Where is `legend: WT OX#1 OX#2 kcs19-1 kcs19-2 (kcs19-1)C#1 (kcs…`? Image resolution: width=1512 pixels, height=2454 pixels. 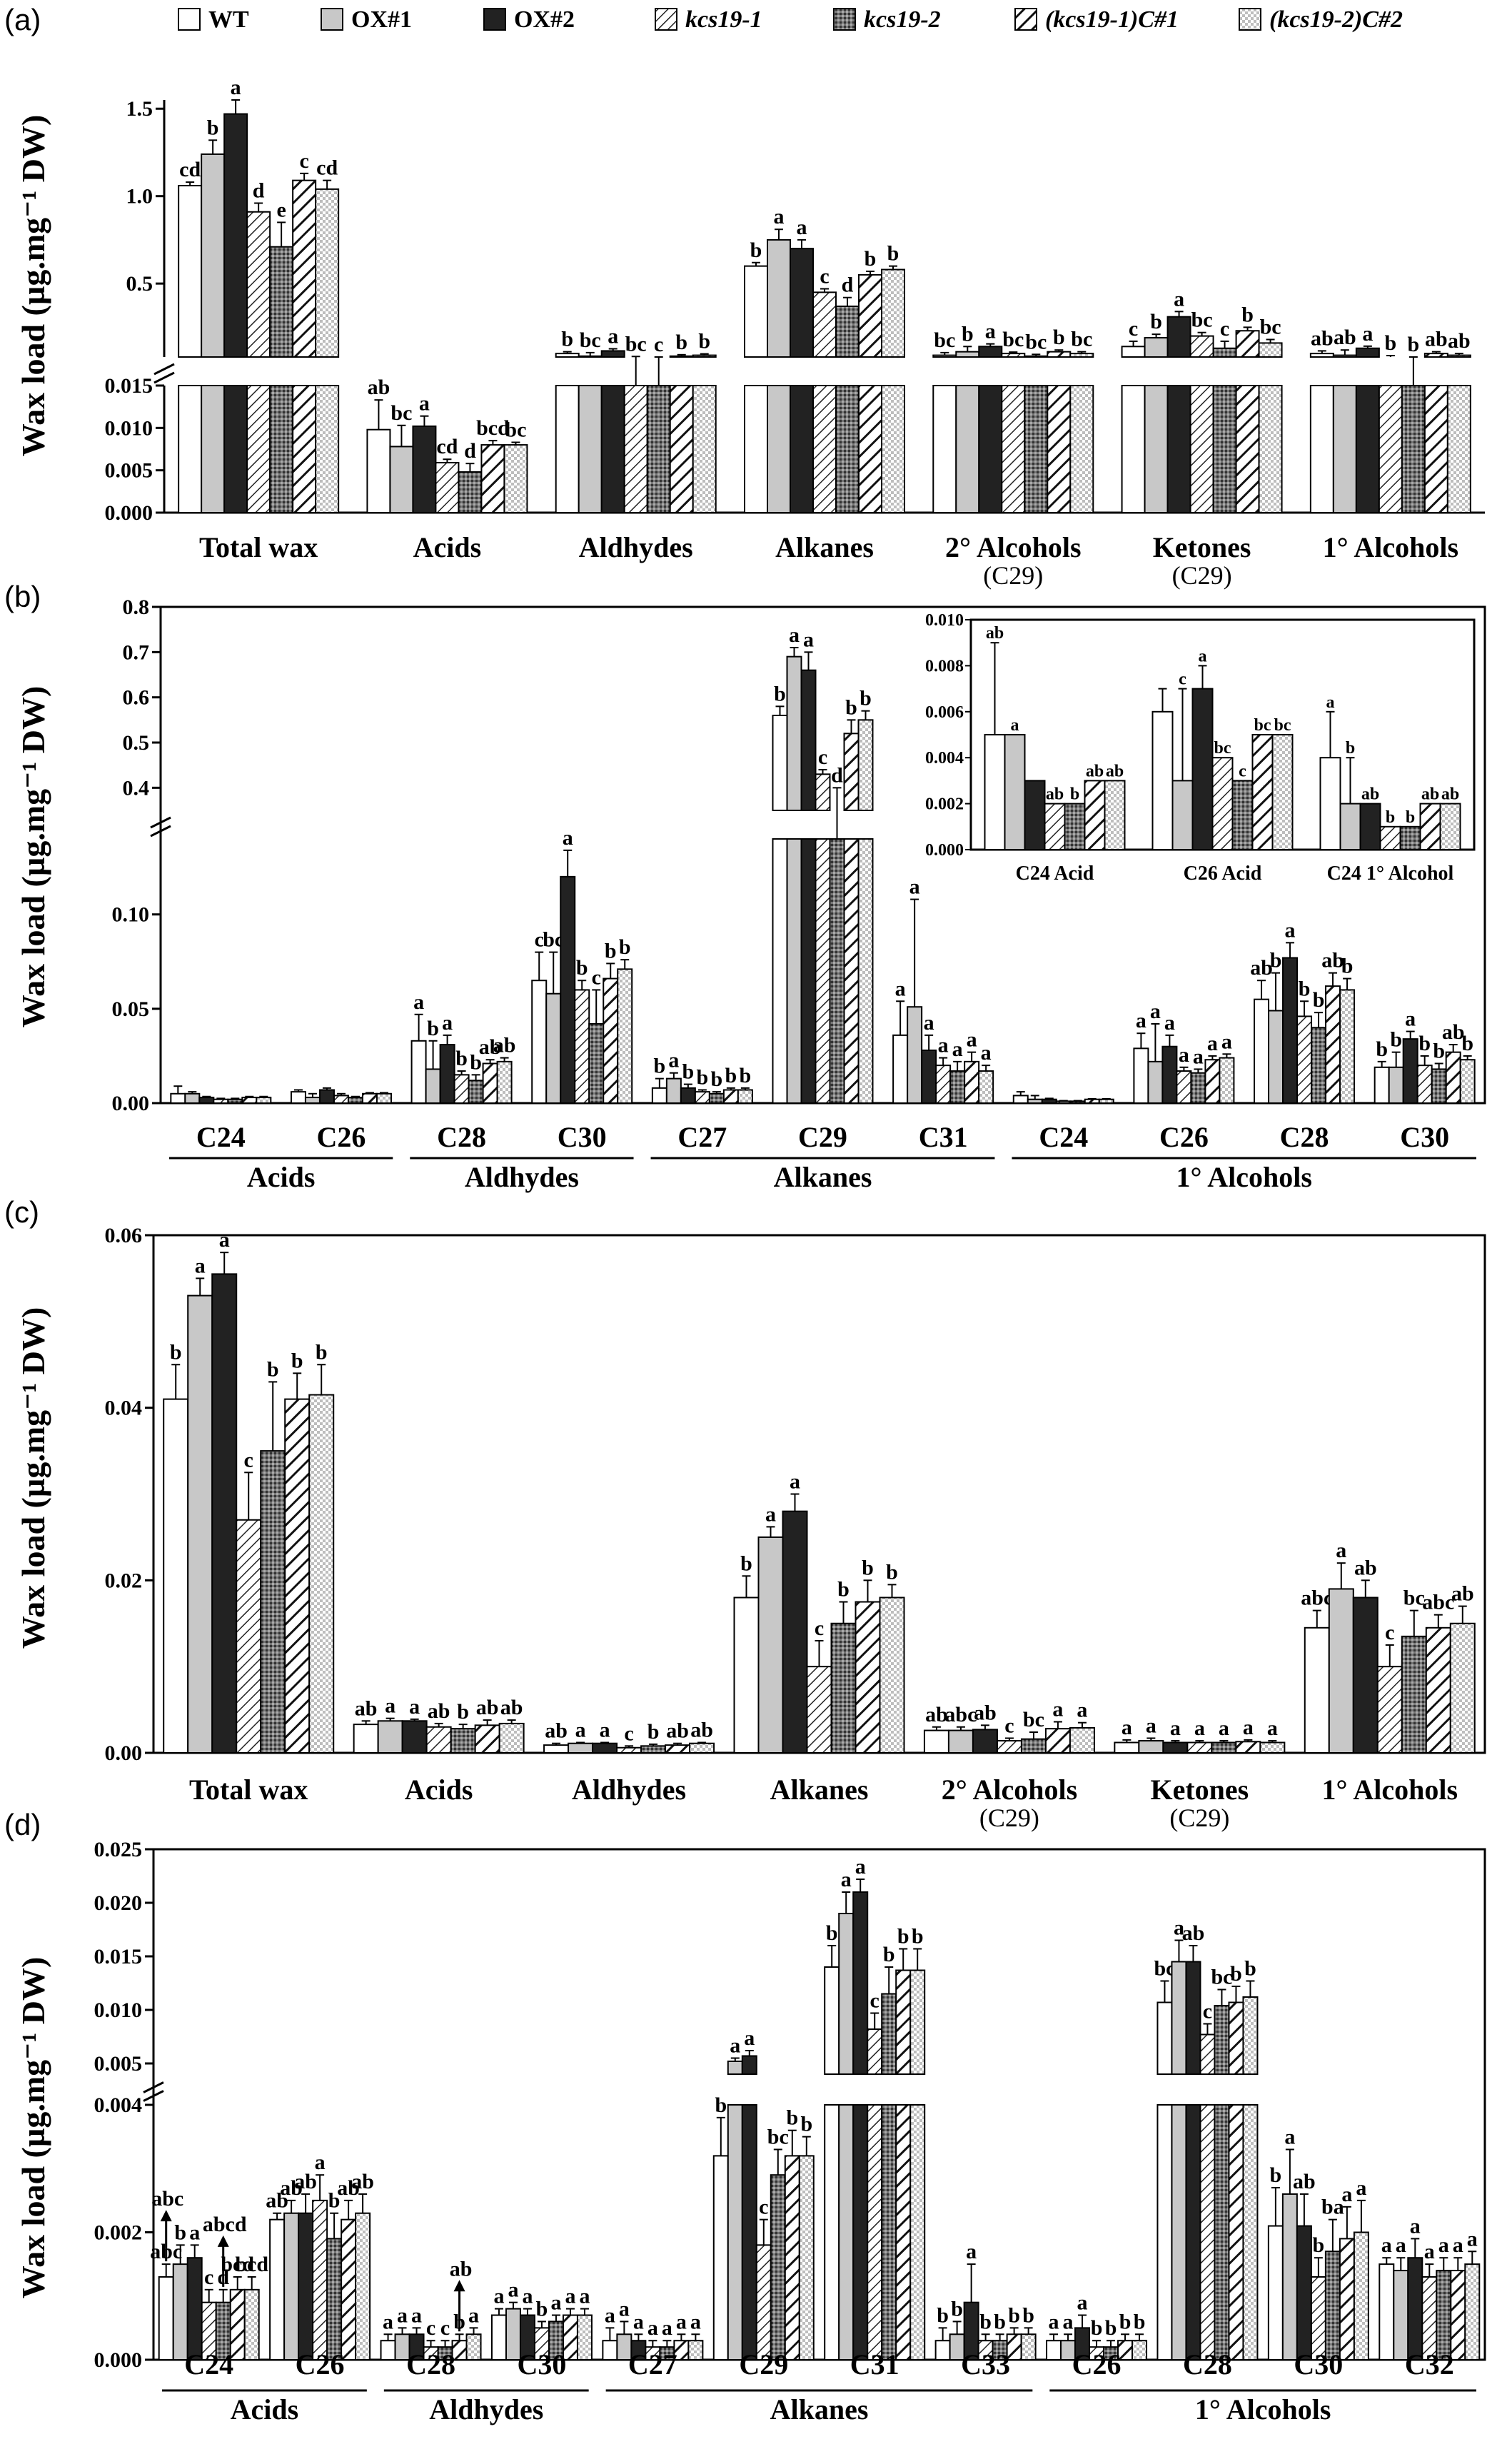 legend: WT OX#1 OX#2 kcs19-1 kcs19-2 (kcs19-1)C#1 (kcs… is located at coordinates (790, 20).